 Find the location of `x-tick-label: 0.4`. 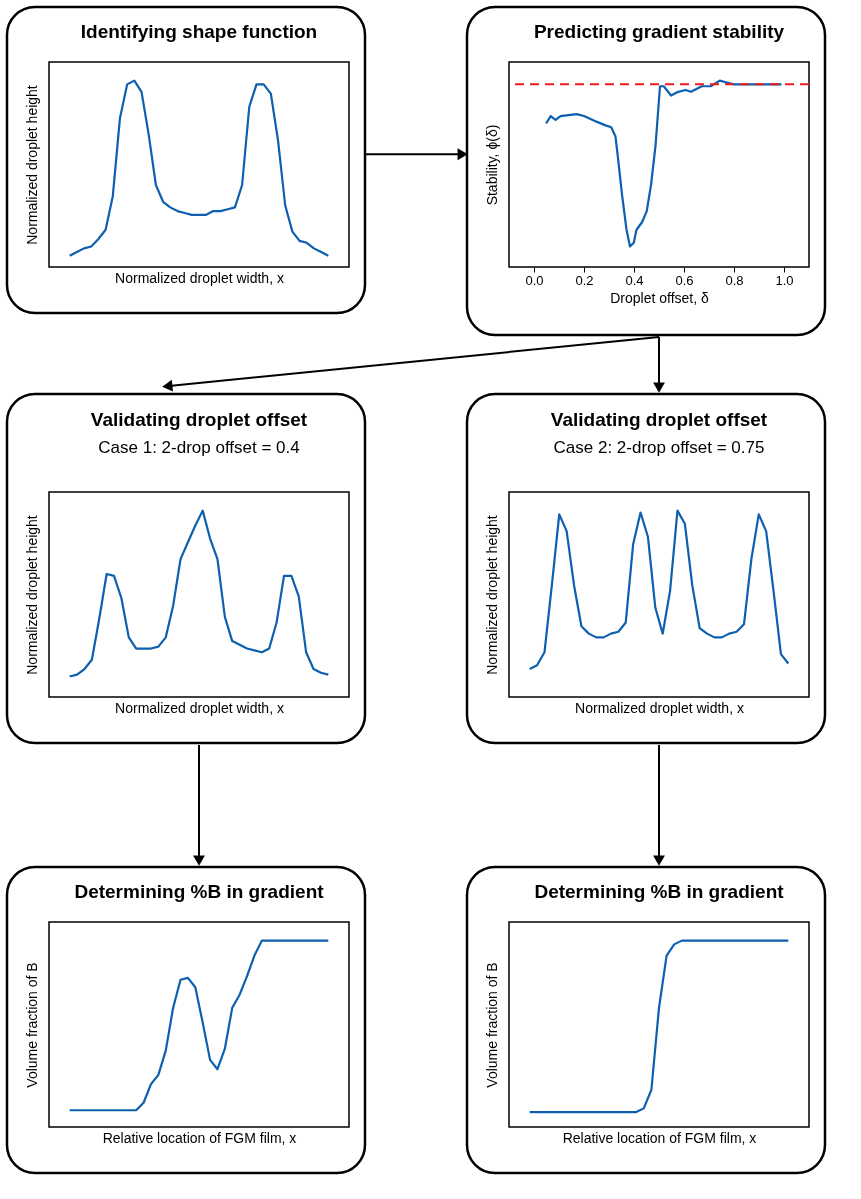

x-tick-label: 0.4 is located at coordinates (634, 280).